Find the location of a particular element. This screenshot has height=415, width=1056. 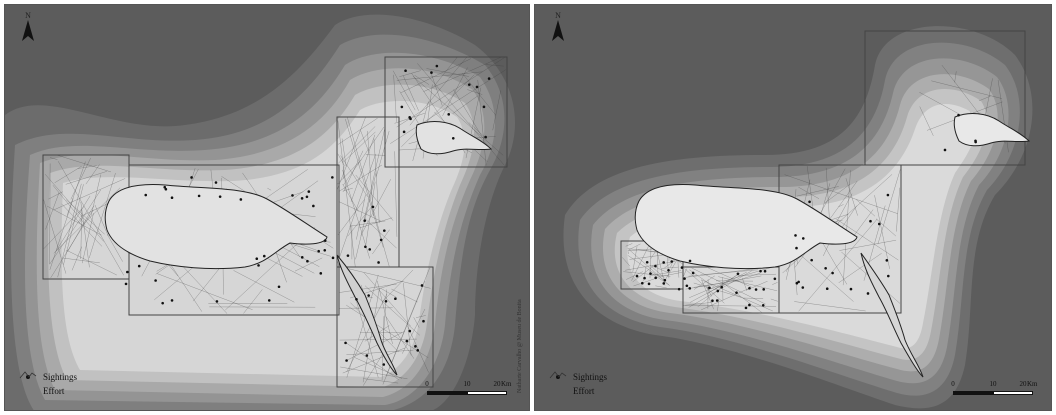

legend-sightings-label: Sightings is located at coordinates (60, 377).